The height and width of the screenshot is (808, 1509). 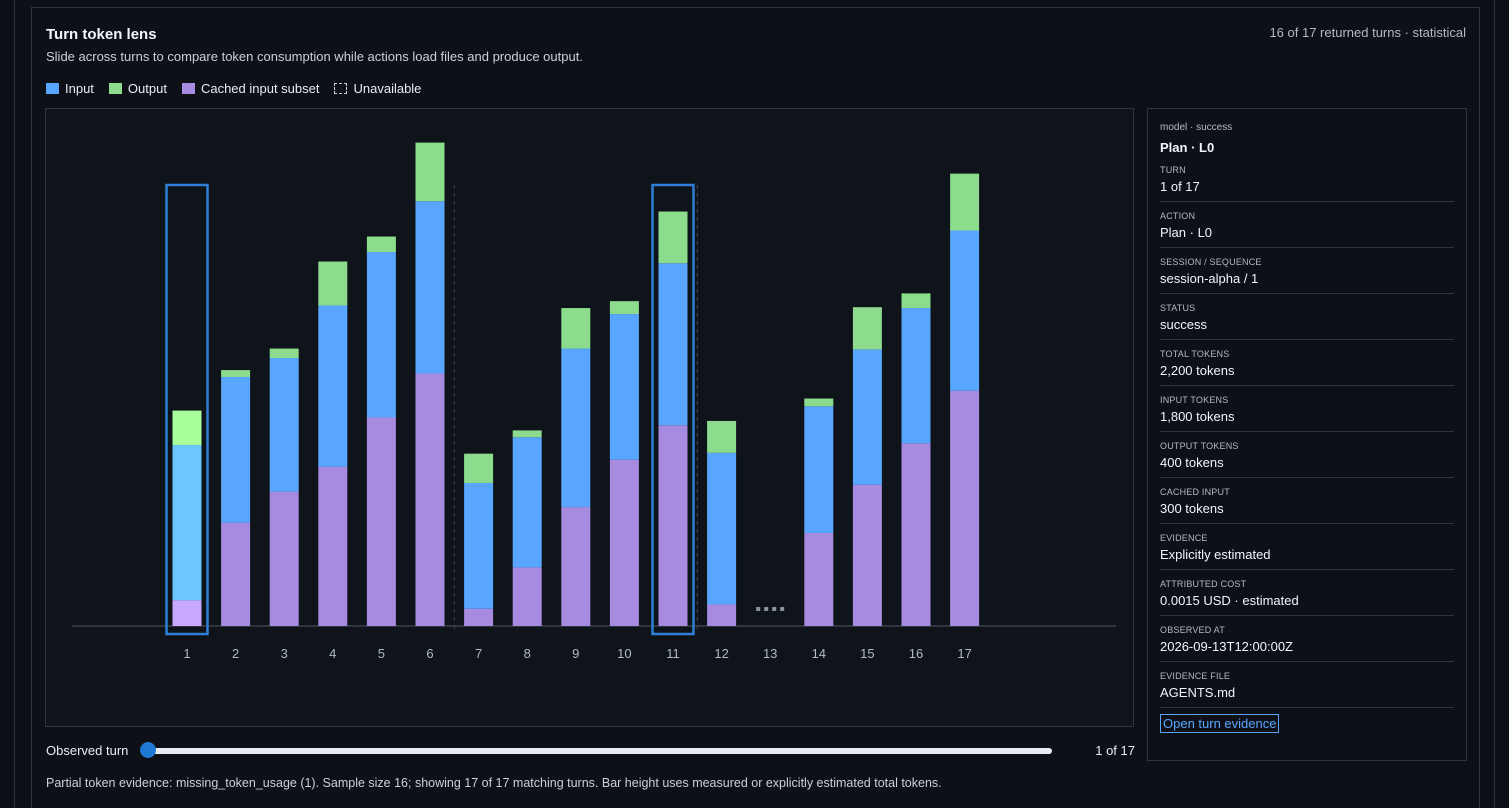 What do you see at coordinates (1198, 692) in the screenshot?
I see `detail-row-value: AGENTS.md` at bounding box center [1198, 692].